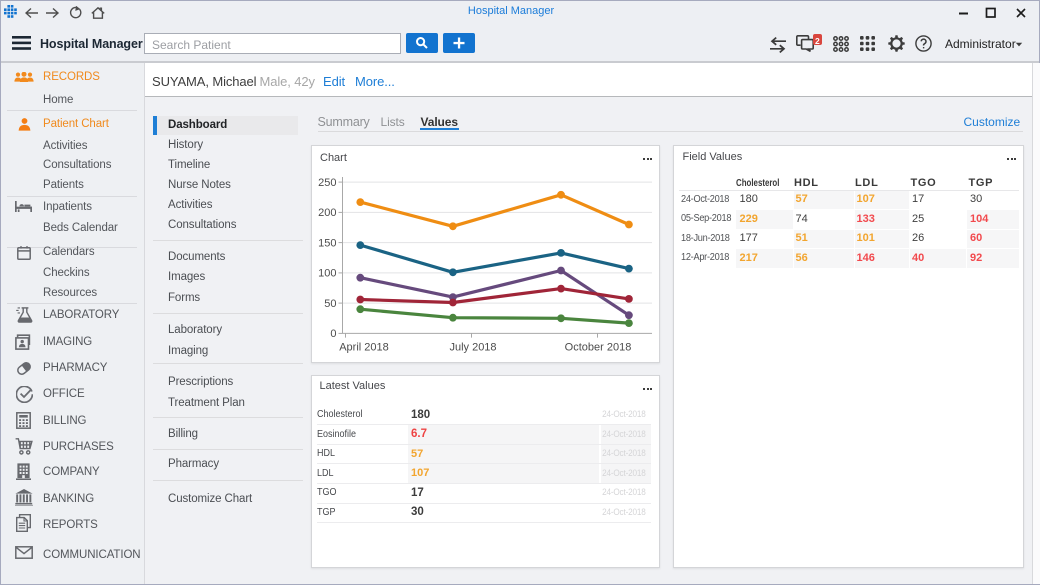  What do you see at coordinates (327, 213) in the screenshot?
I see `svg-text: 200` at bounding box center [327, 213].